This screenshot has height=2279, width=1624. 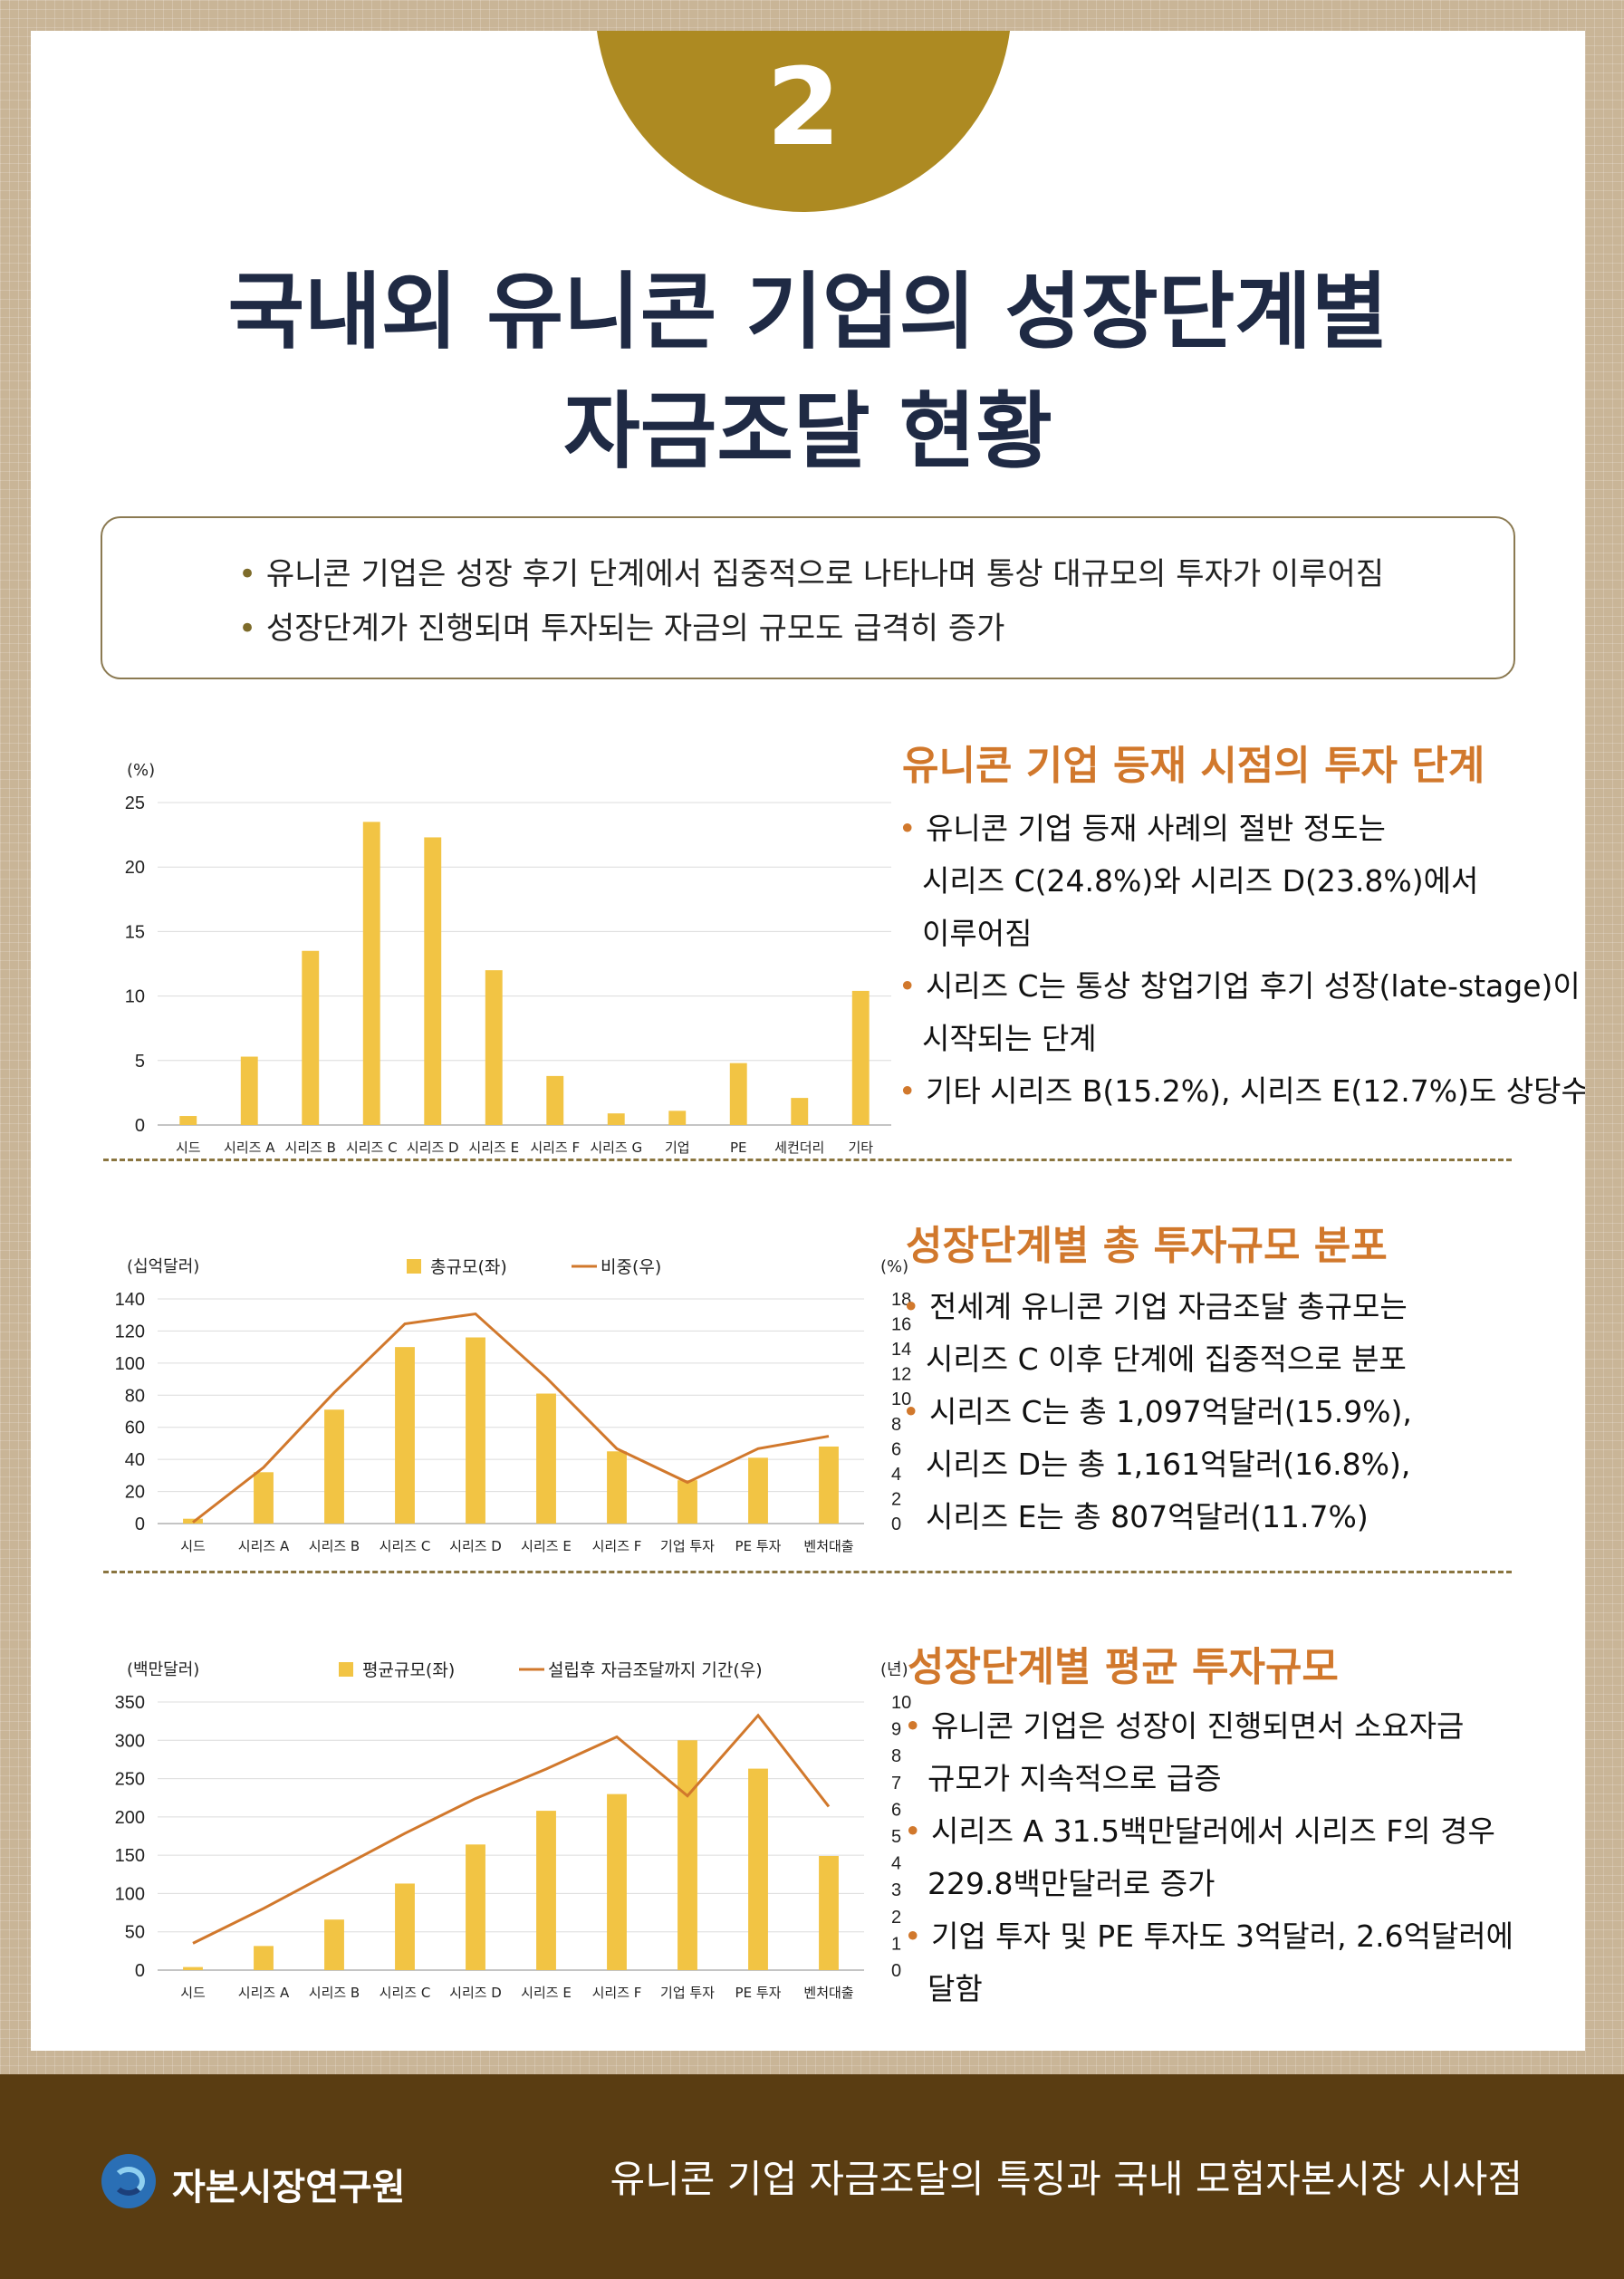 What do you see at coordinates (469, 1267) in the screenshot?
I see `legend-label: 총규모(좌)` at bounding box center [469, 1267].